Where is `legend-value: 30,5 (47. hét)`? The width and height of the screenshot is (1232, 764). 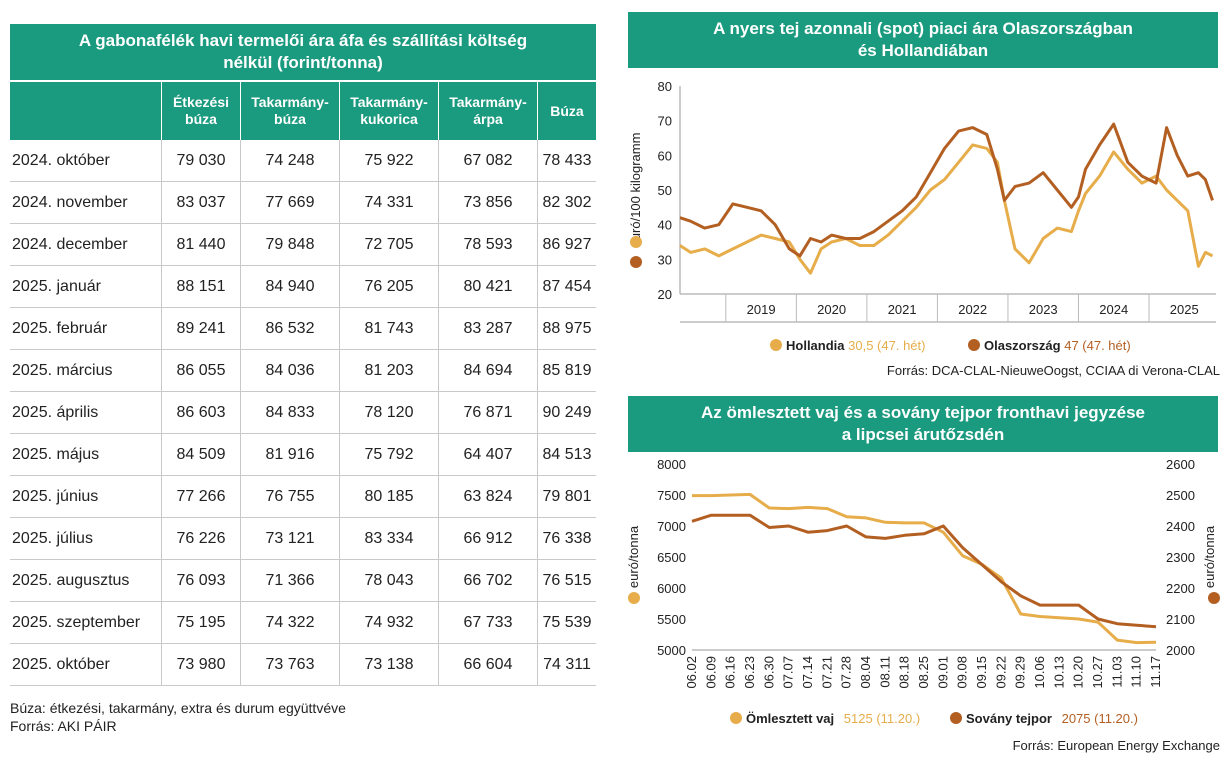
legend-value: 30,5 (47. hét) is located at coordinates (887, 345).